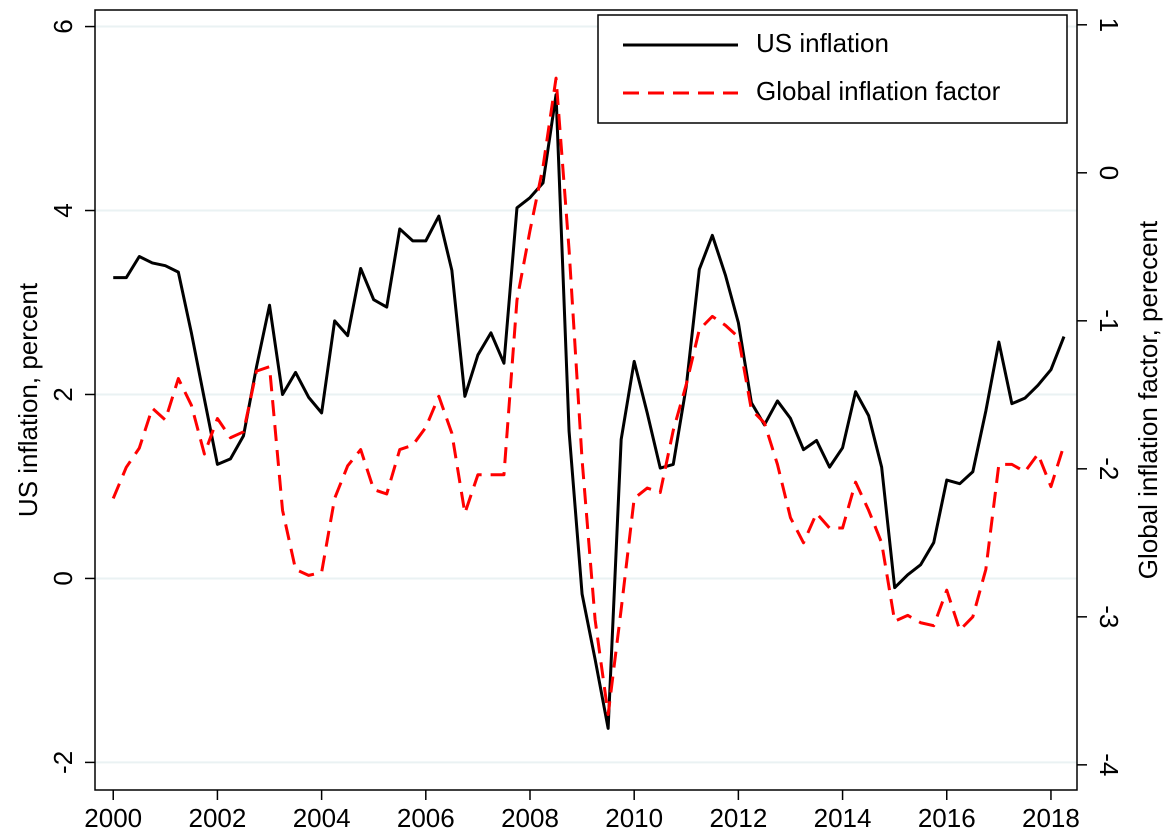 The image size is (1174, 838). I want to click on x-tick-label: 2008, so click(530, 818).